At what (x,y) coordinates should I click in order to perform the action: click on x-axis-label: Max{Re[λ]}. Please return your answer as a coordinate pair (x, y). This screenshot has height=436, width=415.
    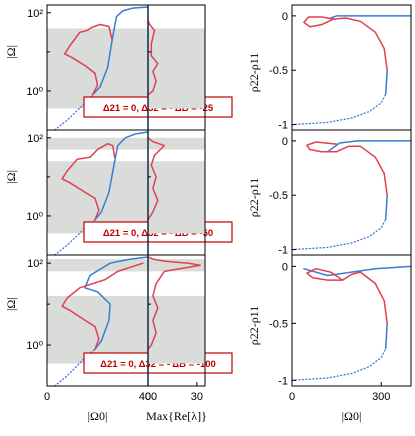
    Looking at the image, I should click on (176, 416).